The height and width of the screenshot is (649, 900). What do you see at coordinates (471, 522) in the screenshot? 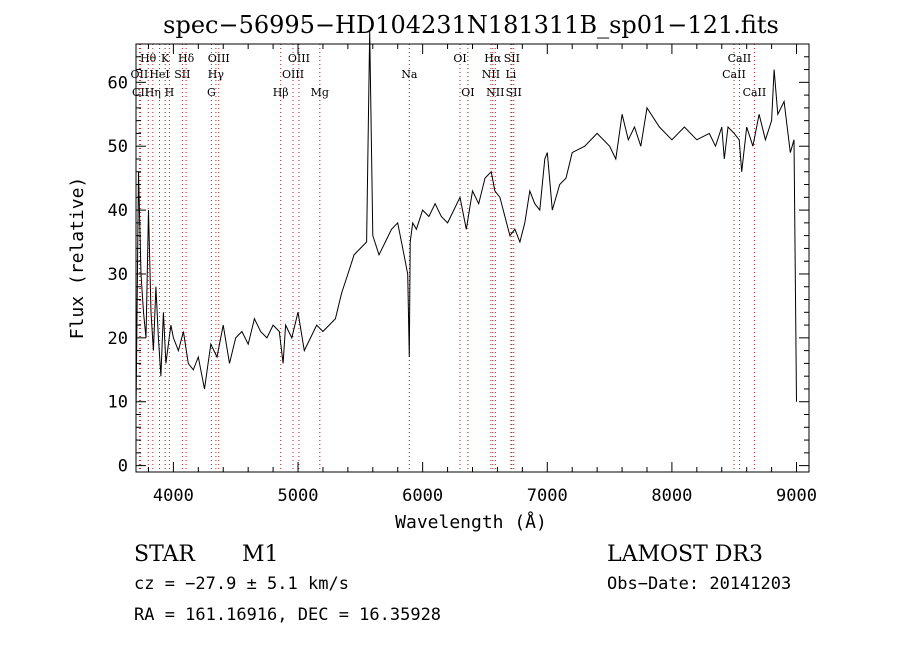
I see `x-axis-label: Wavelength (Å)` at bounding box center [471, 522].